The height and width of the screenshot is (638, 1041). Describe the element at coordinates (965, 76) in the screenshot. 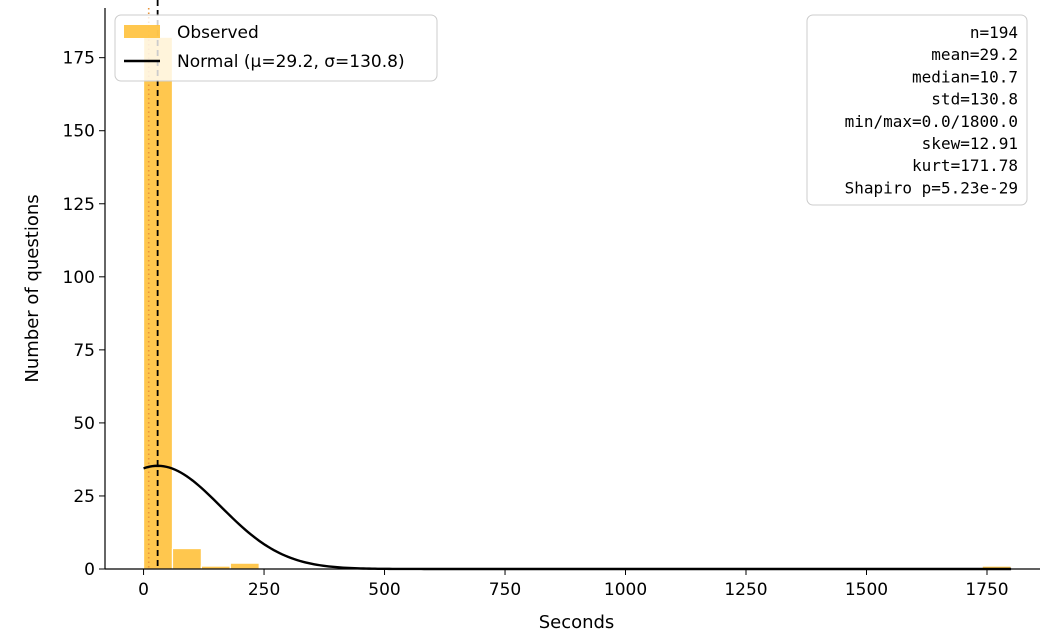

I see `stats-line: median=10.7` at that location.